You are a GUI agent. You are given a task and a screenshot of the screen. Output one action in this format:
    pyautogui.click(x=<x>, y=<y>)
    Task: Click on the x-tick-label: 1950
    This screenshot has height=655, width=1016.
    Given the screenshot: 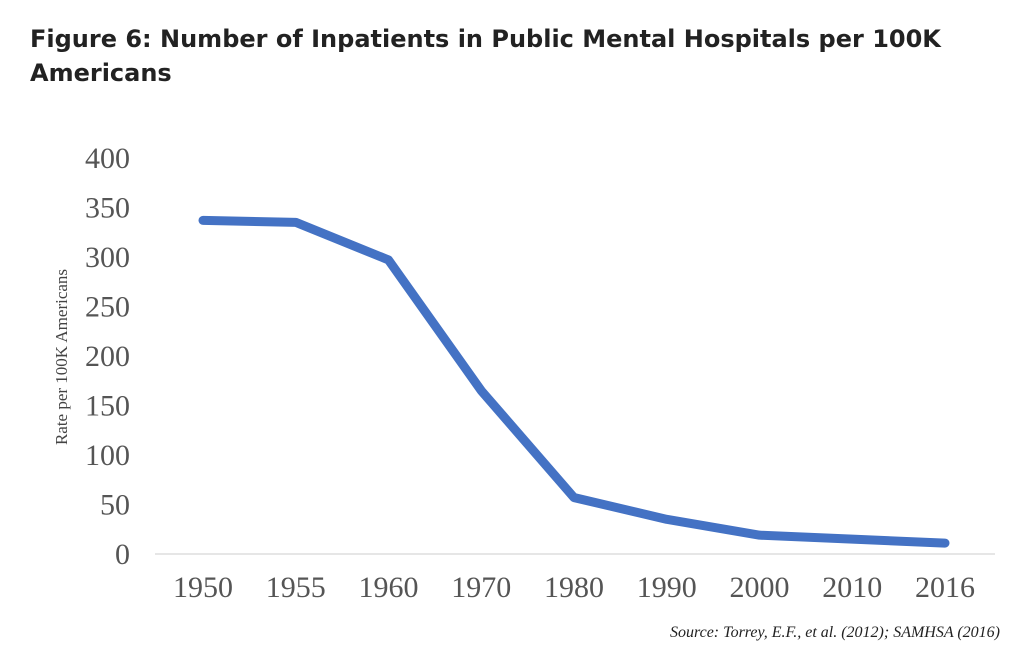 What is the action you would take?
    pyautogui.click(x=203, y=587)
    